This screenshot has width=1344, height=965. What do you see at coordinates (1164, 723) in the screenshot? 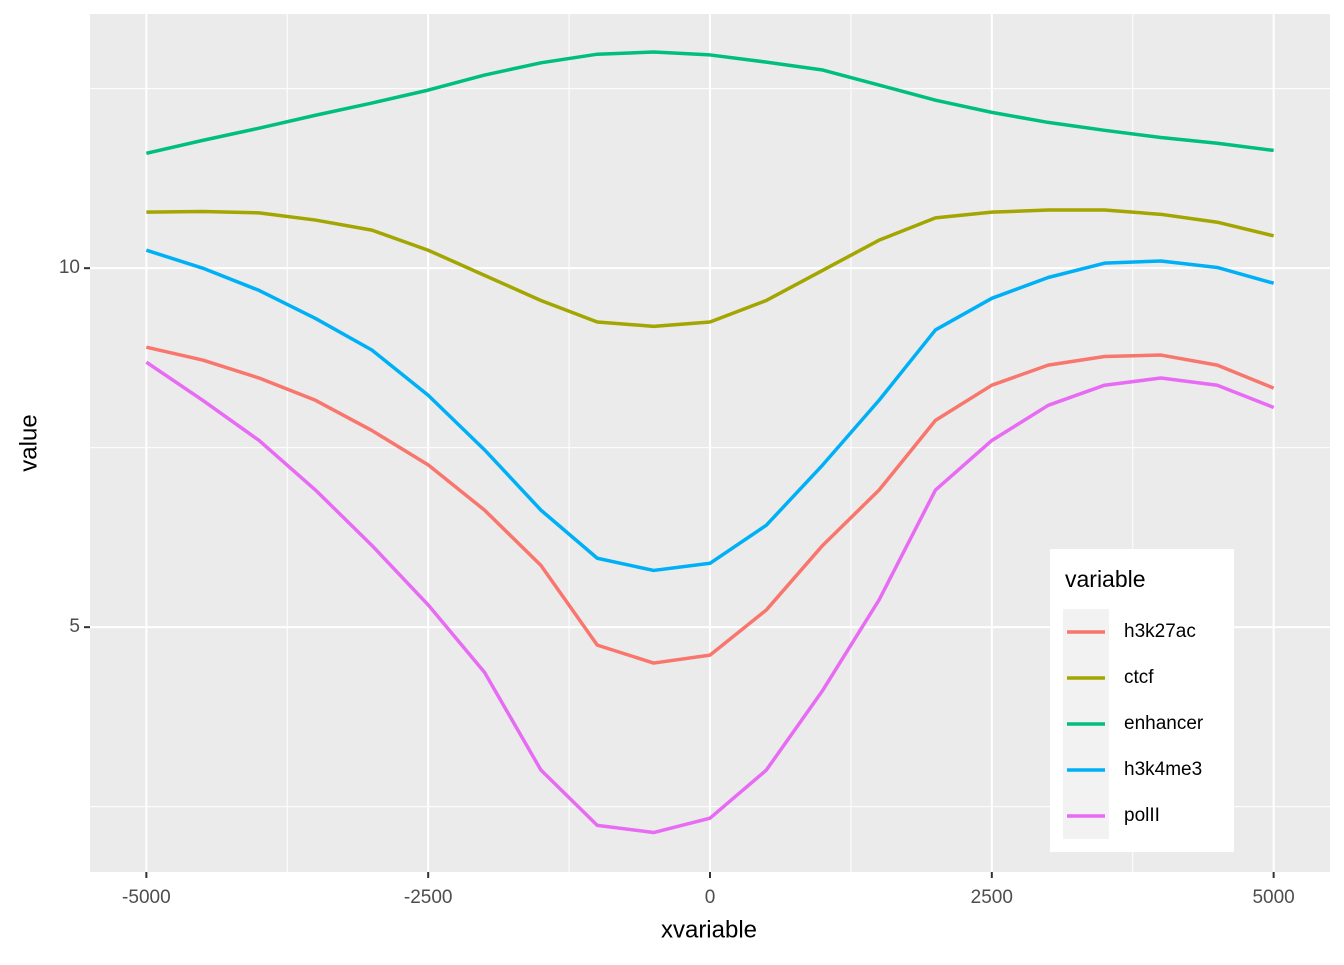
I see `legend-label: enhancer` at bounding box center [1164, 723].